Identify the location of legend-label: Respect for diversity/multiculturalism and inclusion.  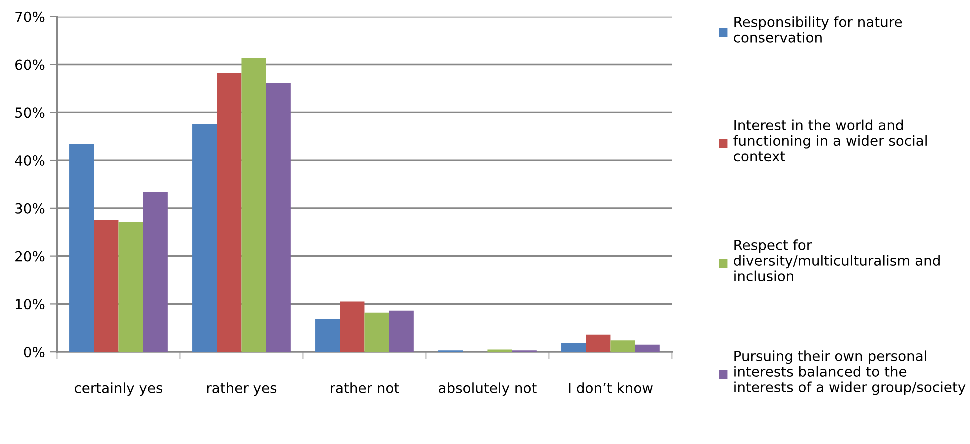
(837, 261).